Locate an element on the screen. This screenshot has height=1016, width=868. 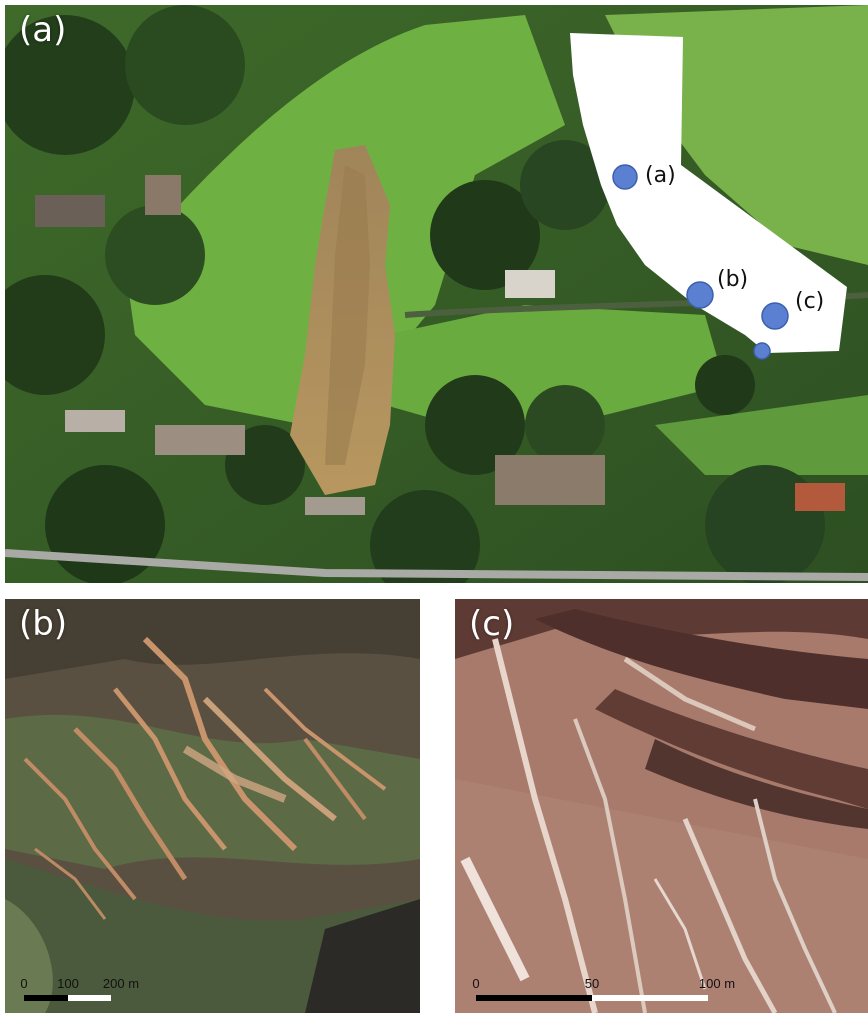
scalebar-c-tick-0: 0 is located at coordinates (476, 983).